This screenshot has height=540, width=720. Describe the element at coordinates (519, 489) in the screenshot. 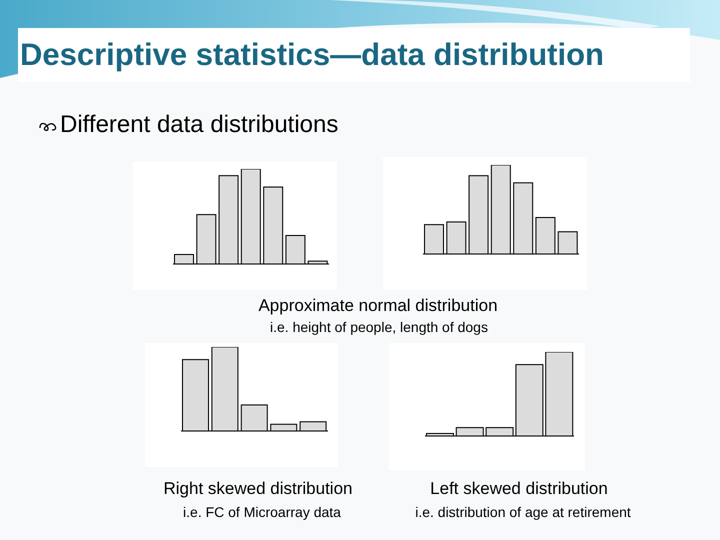

I see `text: Left skewed distribution` at that location.